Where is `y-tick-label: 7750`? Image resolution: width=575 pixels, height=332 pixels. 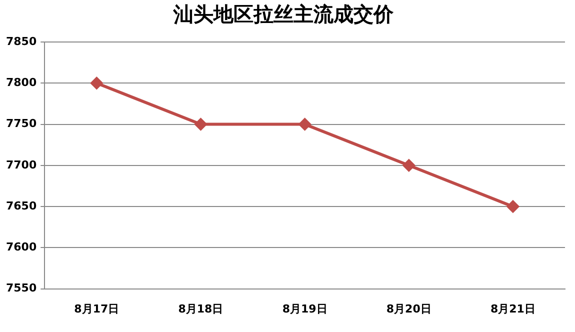 y-tick-label: 7750 is located at coordinates (21, 123).